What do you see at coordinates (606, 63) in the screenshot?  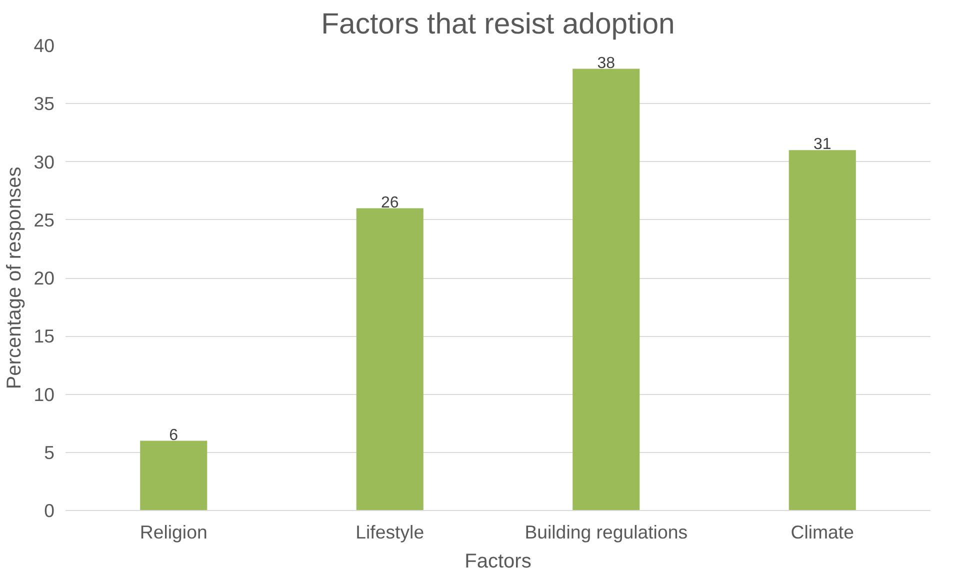 I see `data-label: 38` at bounding box center [606, 63].